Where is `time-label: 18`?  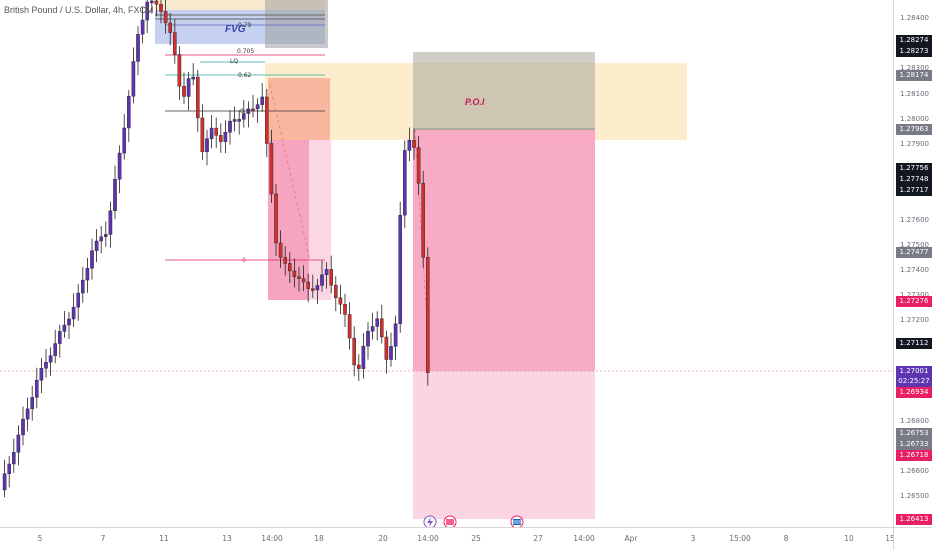 time-label: 18 is located at coordinates (319, 538).